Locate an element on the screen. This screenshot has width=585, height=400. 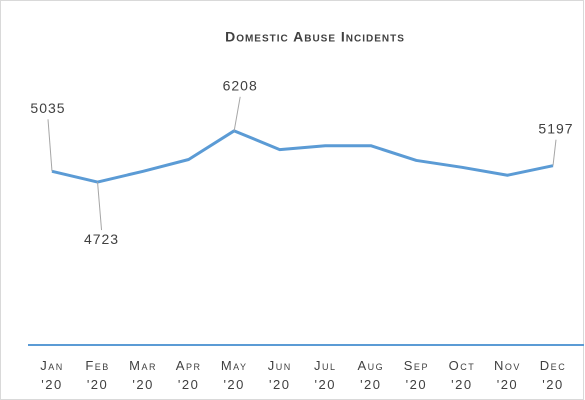
x-tick-label: Jan '20 is located at coordinates (52, 375).